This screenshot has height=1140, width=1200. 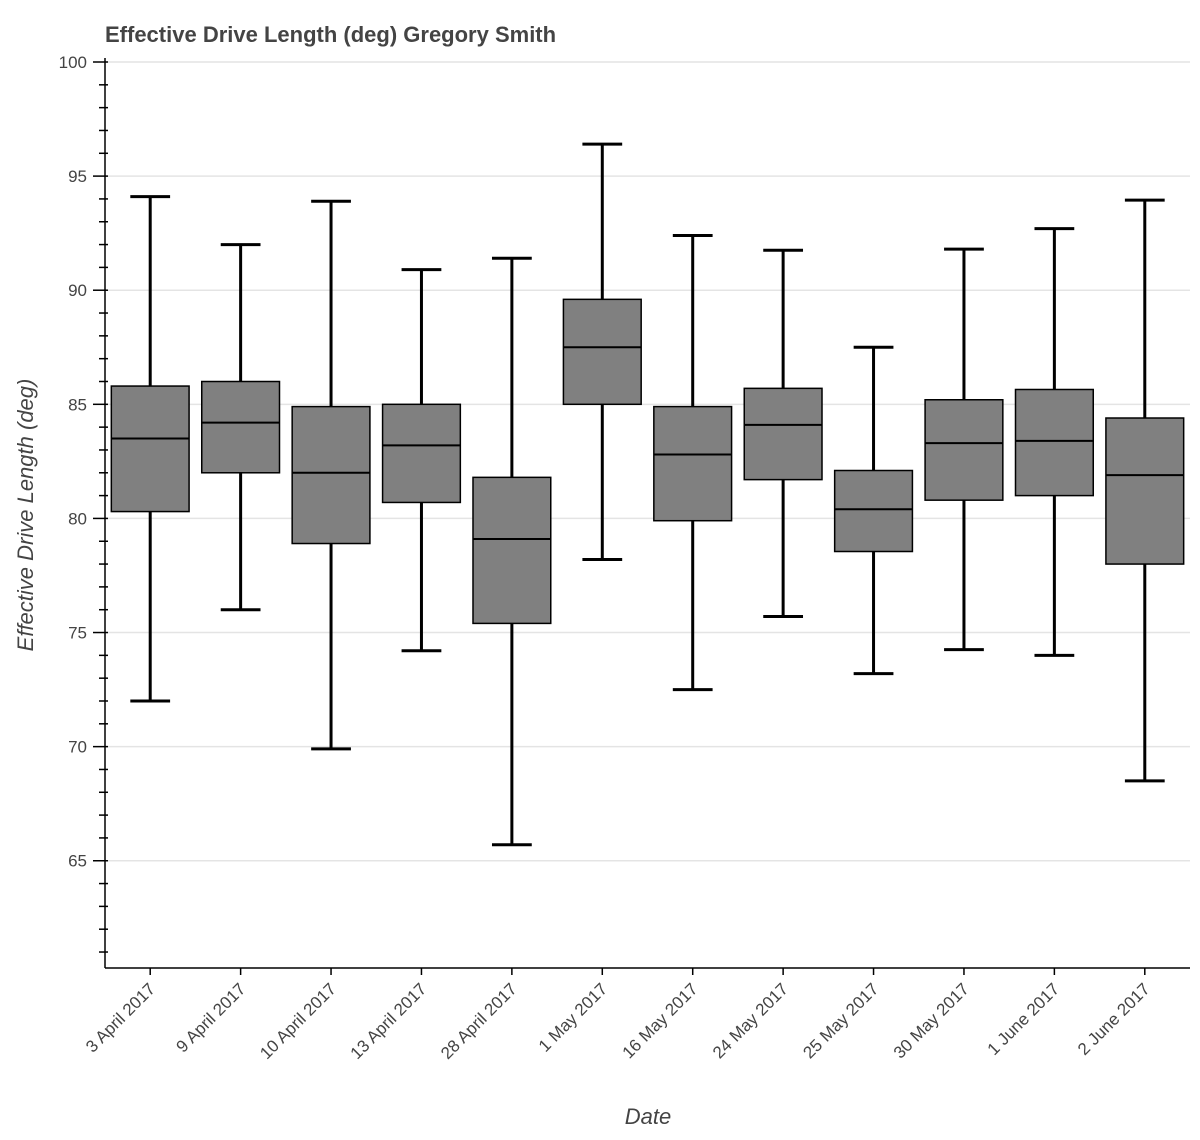 What do you see at coordinates (479, 1021) in the screenshot?
I see `x-tick-label: 28 April 2017` at bounding box center [479, 1021].